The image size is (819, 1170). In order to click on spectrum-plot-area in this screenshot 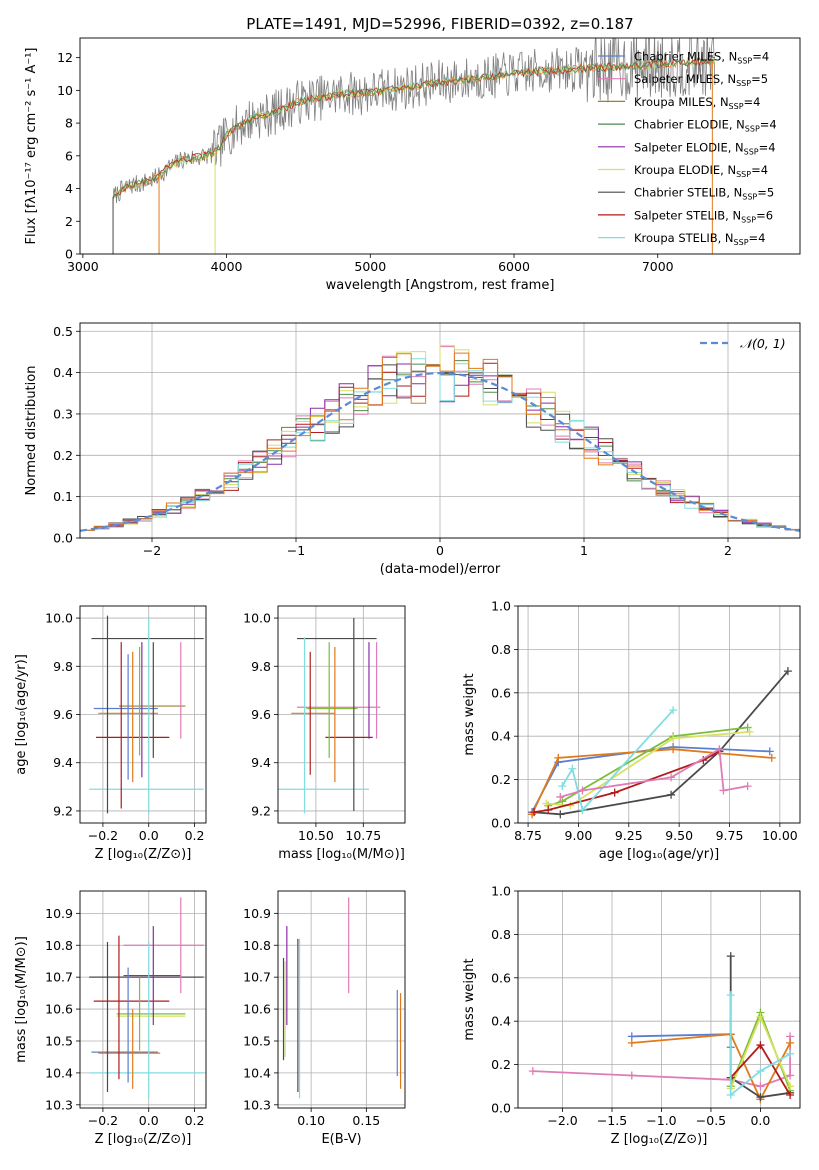, I will do `click(414, 146)`.